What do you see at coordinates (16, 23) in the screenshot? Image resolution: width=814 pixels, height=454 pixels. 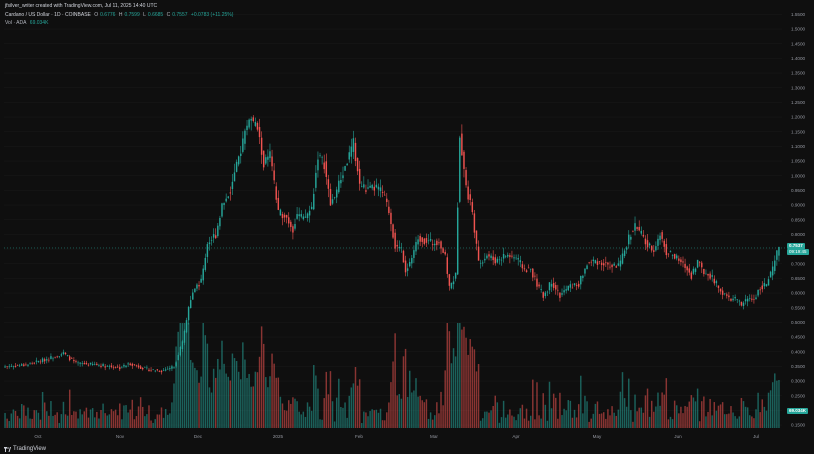 I see `volume-label: Vol · ADA` at bounding box center [16, 23].